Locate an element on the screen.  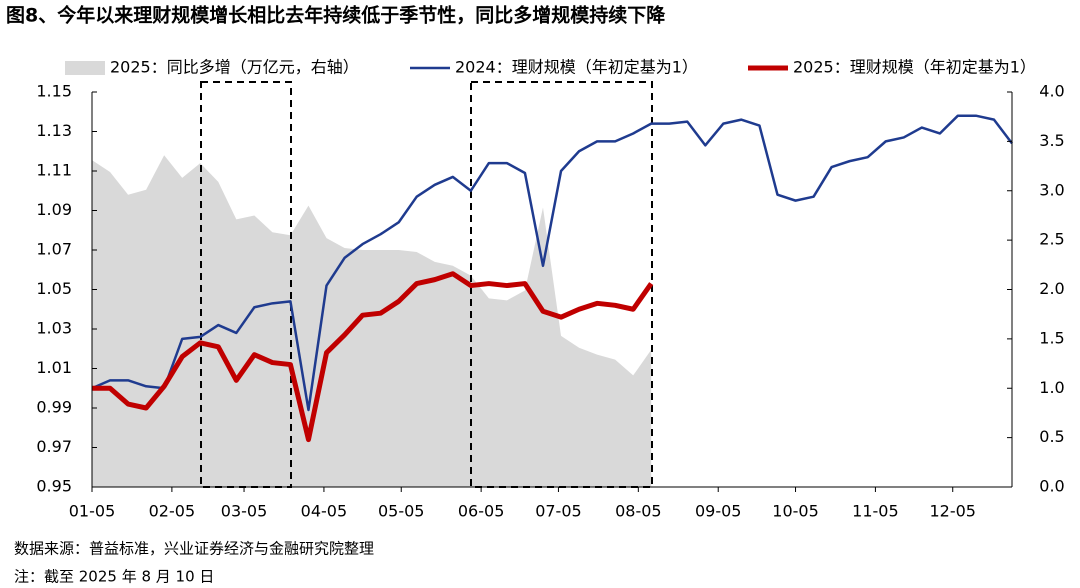
y-tick-label: 1.05 is located at coordinates (54, 288).